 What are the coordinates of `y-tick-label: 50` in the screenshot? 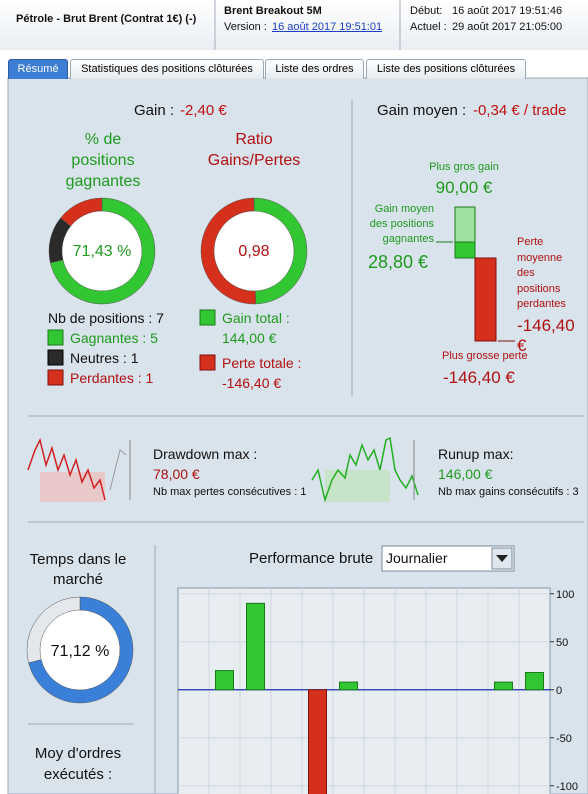 It's located at (562, 643).